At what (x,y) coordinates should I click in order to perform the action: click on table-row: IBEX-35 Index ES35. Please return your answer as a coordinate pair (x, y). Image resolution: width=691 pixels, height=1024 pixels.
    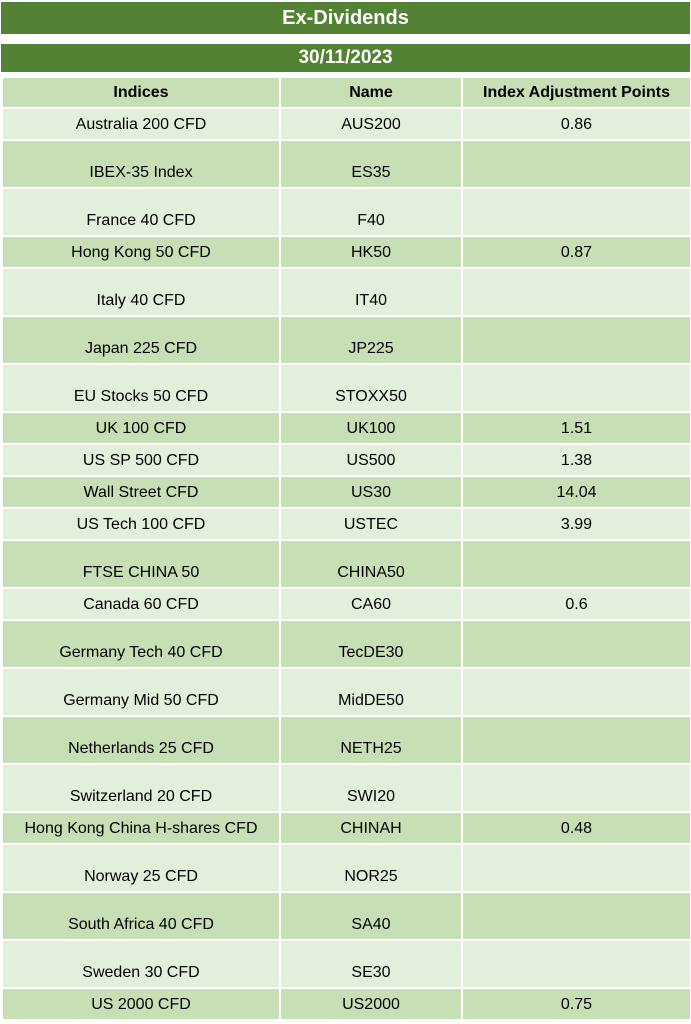
    Looking at the image, I should click on (346, 164).